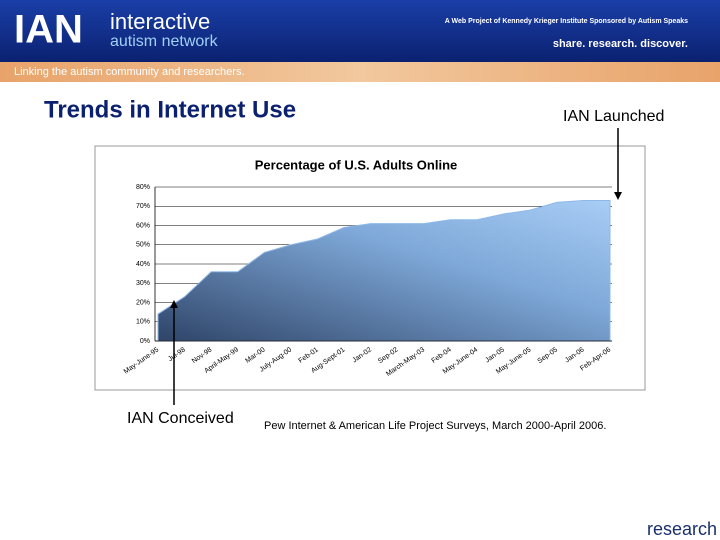  I want to click on chart-title: Percentage of U.S. Adults Online, so click(356, 164).